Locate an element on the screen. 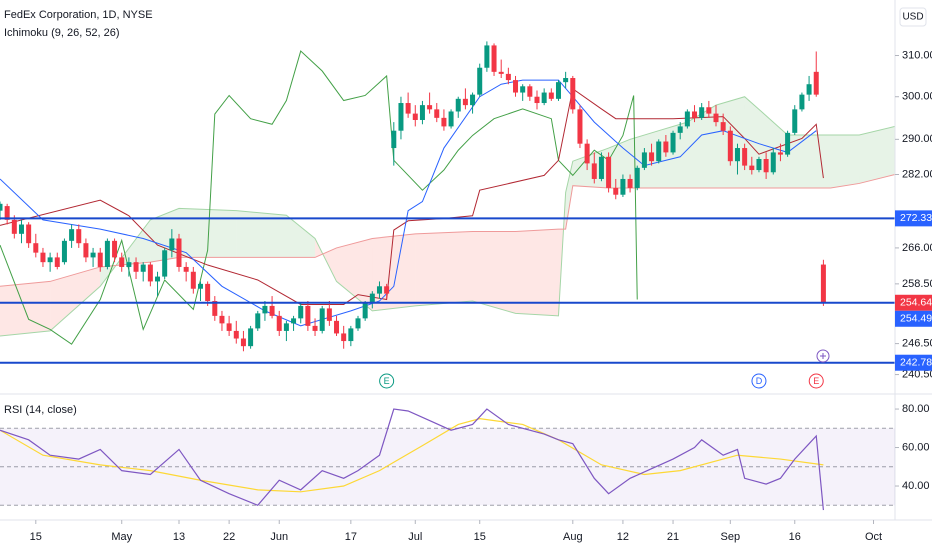  price-label: 254.49 is located at coordinates (916, 319).